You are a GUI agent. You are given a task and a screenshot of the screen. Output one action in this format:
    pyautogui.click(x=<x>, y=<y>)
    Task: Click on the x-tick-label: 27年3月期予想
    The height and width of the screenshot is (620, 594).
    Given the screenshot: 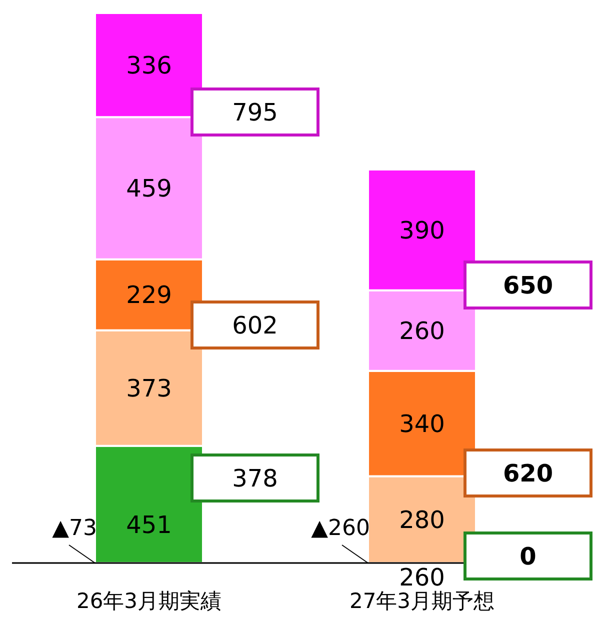 What is the action you would take?
    pyautogui.click(x=422, y=601)
    